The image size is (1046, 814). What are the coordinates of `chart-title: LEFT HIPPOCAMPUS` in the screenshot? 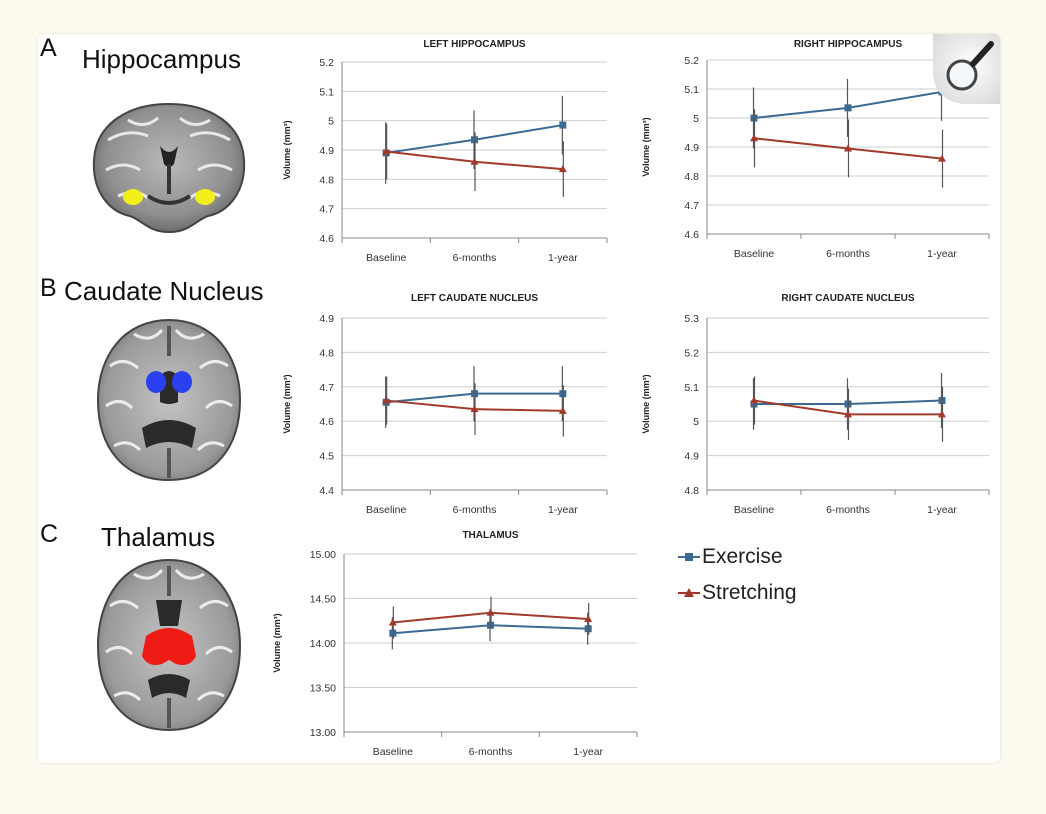 It's located at (474, 44).